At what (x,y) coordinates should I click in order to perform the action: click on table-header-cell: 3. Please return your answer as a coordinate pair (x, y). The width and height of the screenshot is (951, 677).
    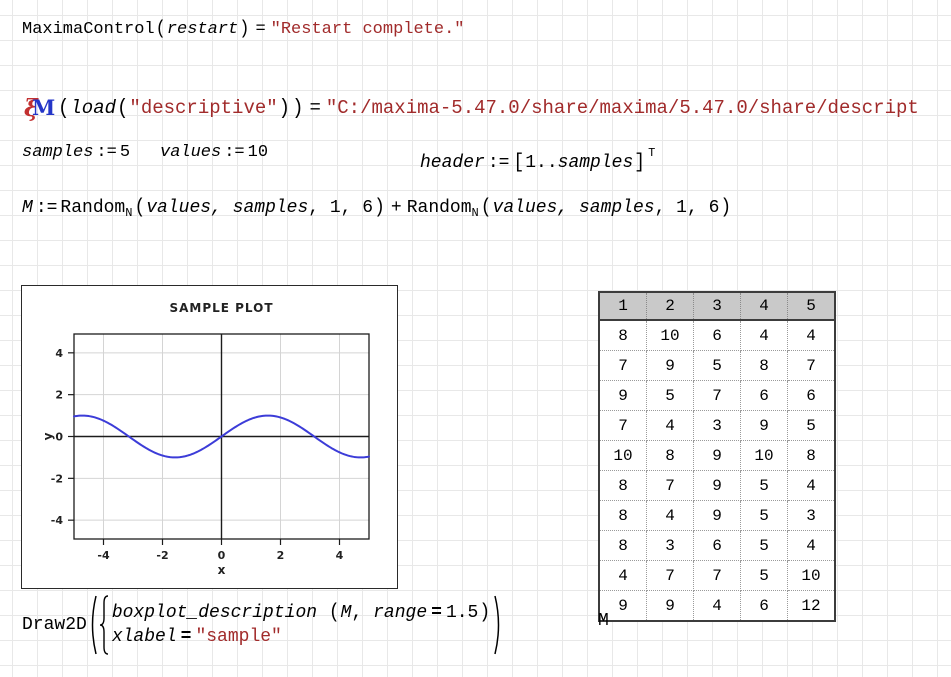
    Looking at the image, I should click on (717, 306).